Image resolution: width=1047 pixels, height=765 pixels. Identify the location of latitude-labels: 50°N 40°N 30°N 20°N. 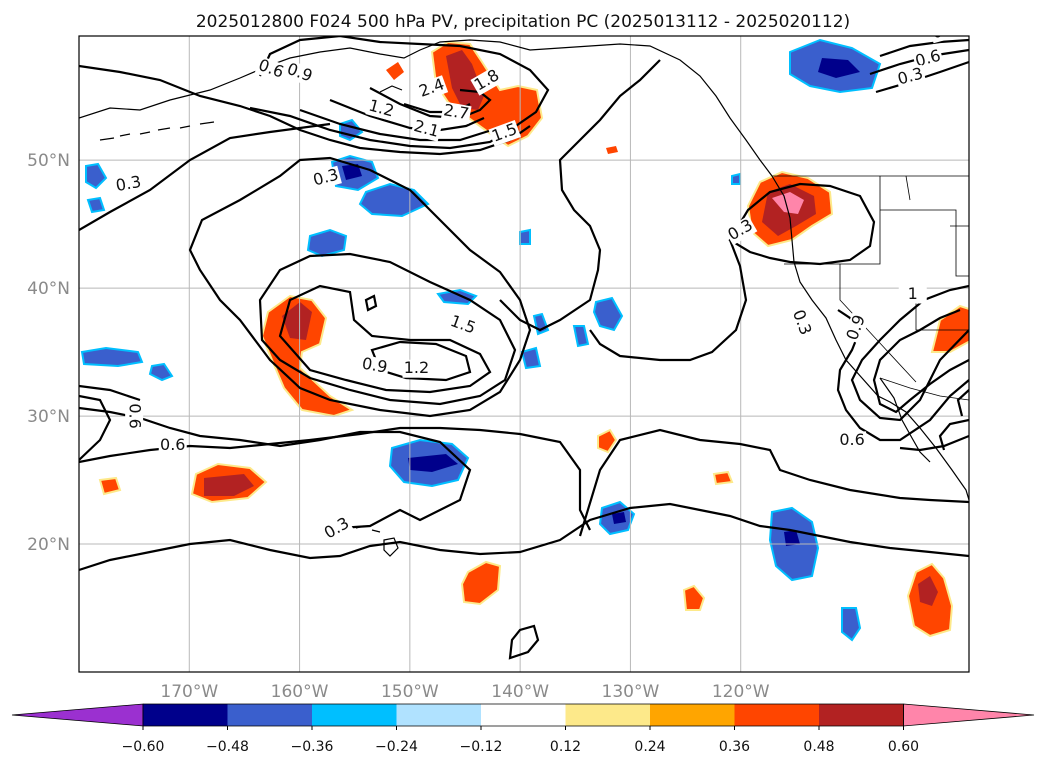
(48, 353).